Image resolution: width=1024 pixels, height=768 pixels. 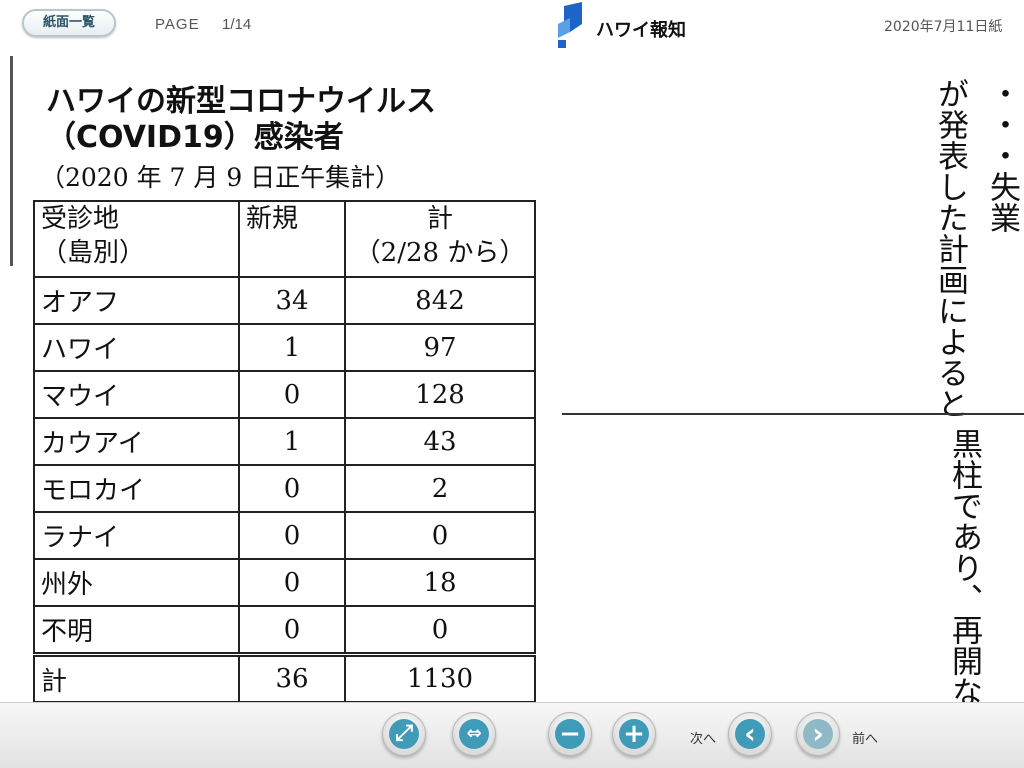 I want to click on issue-date: 2020年7月11日紙, so click(x=943, y=27).